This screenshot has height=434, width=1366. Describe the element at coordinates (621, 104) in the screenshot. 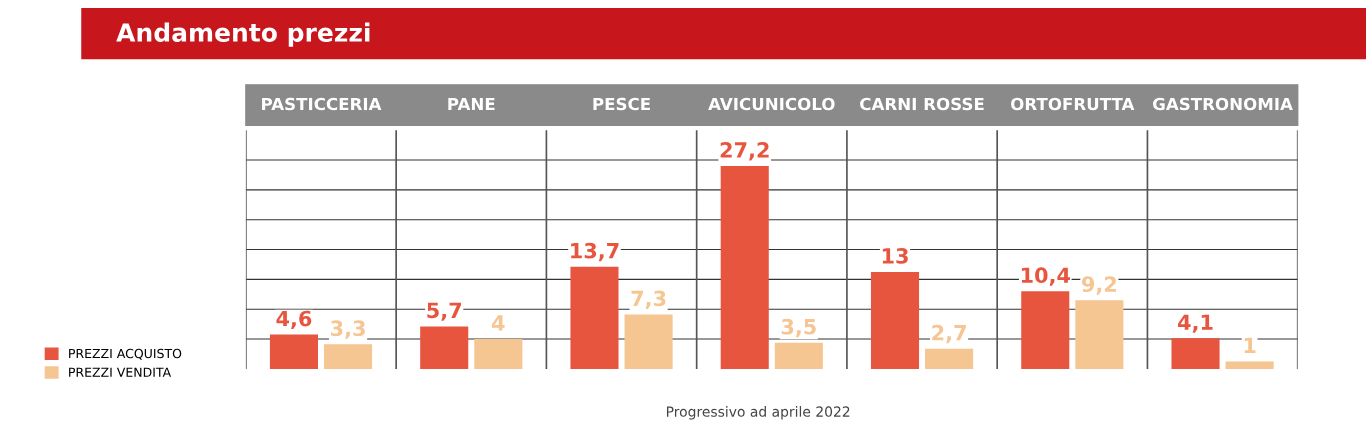

I see `x-tick-label: PESCE` at that location.